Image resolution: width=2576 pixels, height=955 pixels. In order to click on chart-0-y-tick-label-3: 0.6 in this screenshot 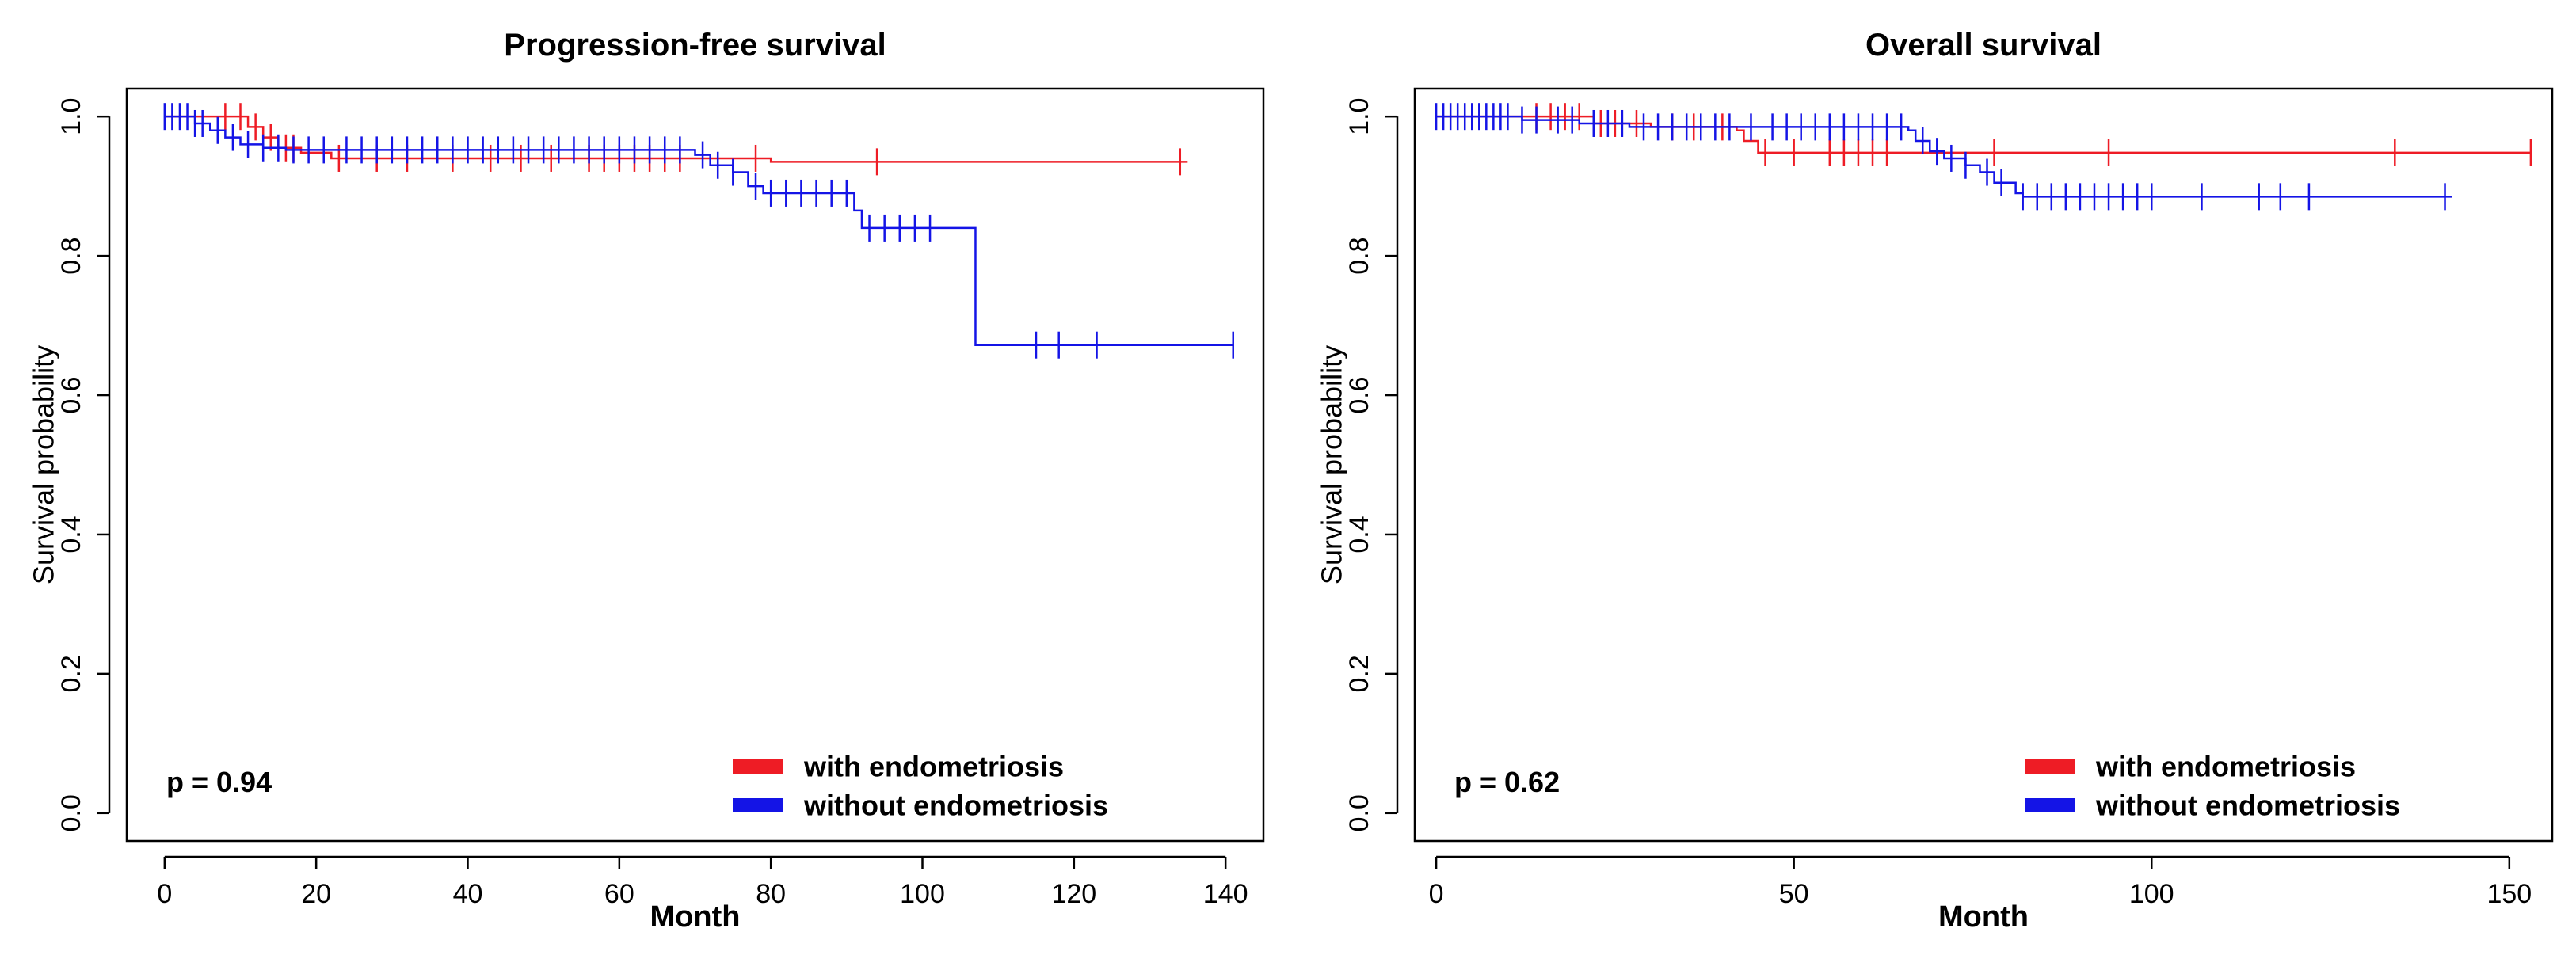, I will do `click(71, 394)`.